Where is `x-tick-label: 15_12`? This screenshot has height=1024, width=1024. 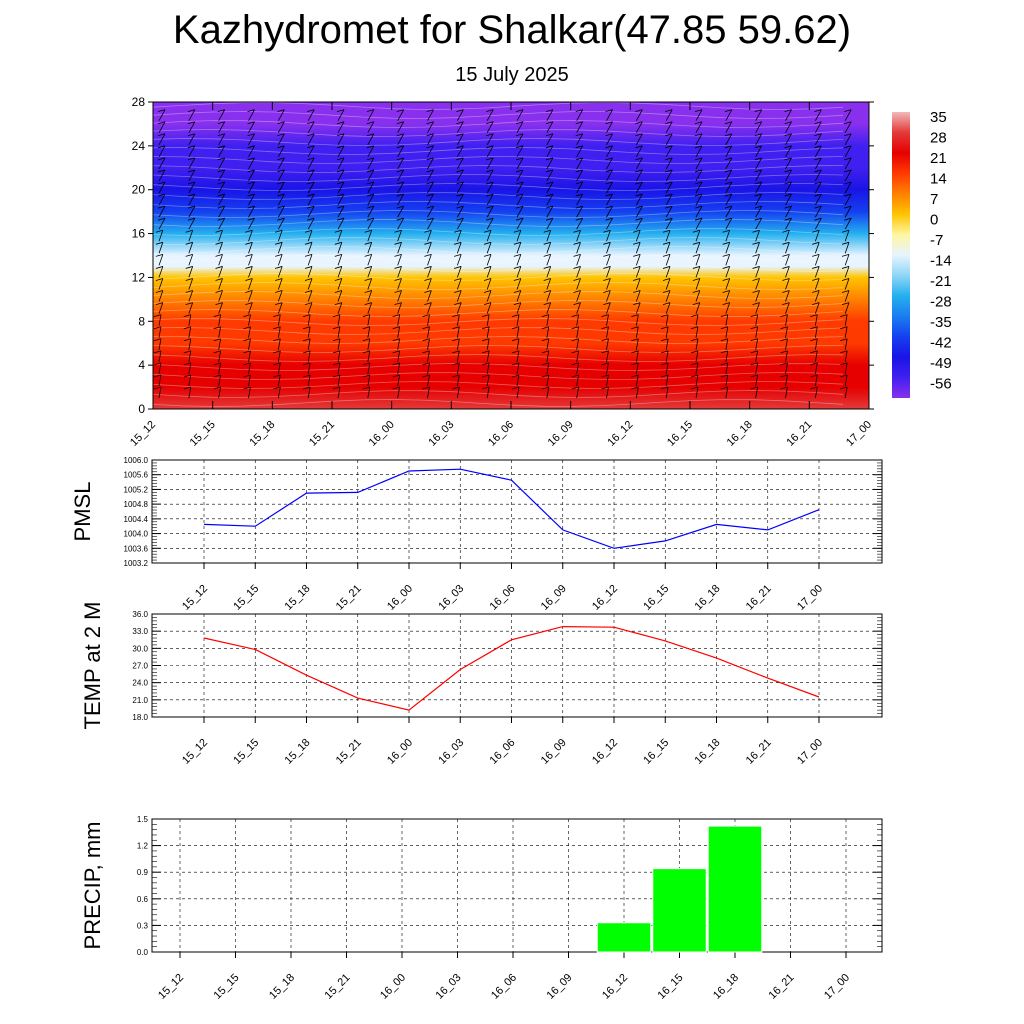
x-tick-label: 15_12 is located at coordinates (195, 598).